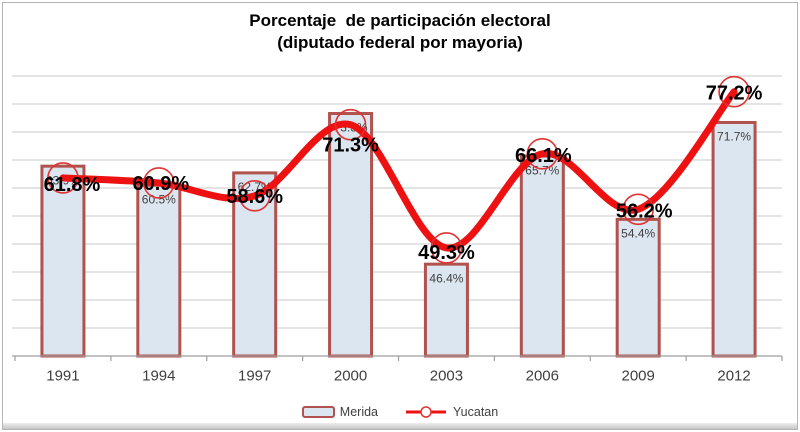 This screenshot has height=432, width=800. Describe the element at coordinates (542, 256) in the screenshot. I see `bar-2006` at that location.